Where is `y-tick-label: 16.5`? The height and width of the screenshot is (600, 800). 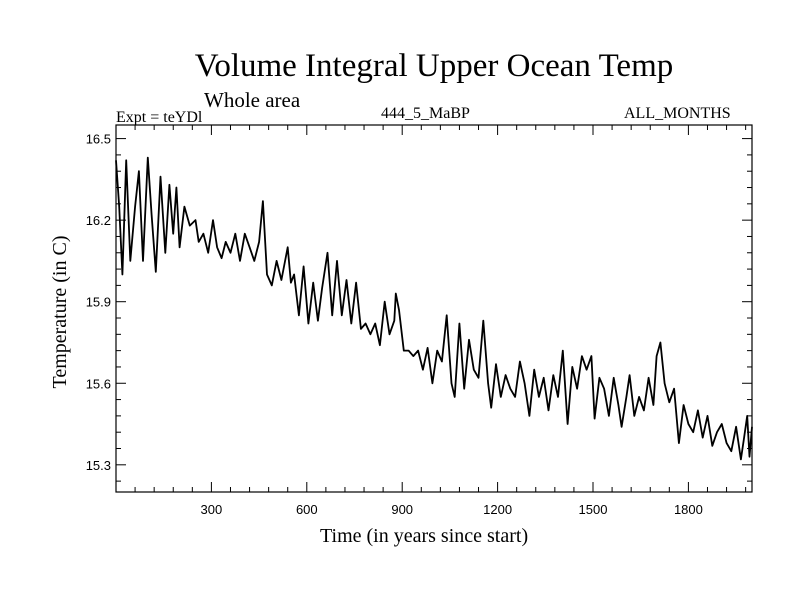
y-tick-label: 16.5 is located at coordinates (98, 139).